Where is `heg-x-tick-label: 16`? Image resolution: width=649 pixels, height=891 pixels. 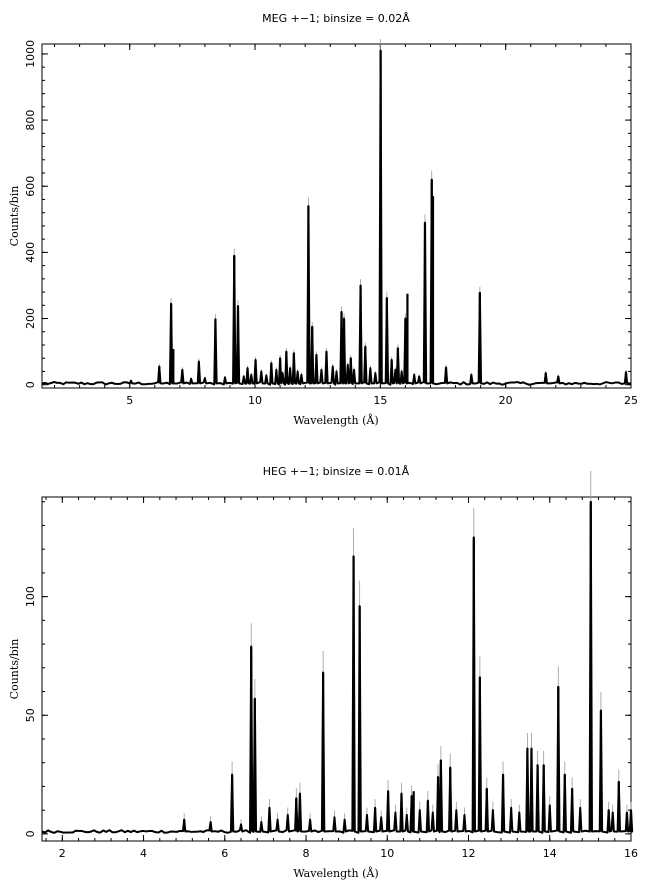 heg-x-tick-label: 16 is located at coordinates (631, 853).